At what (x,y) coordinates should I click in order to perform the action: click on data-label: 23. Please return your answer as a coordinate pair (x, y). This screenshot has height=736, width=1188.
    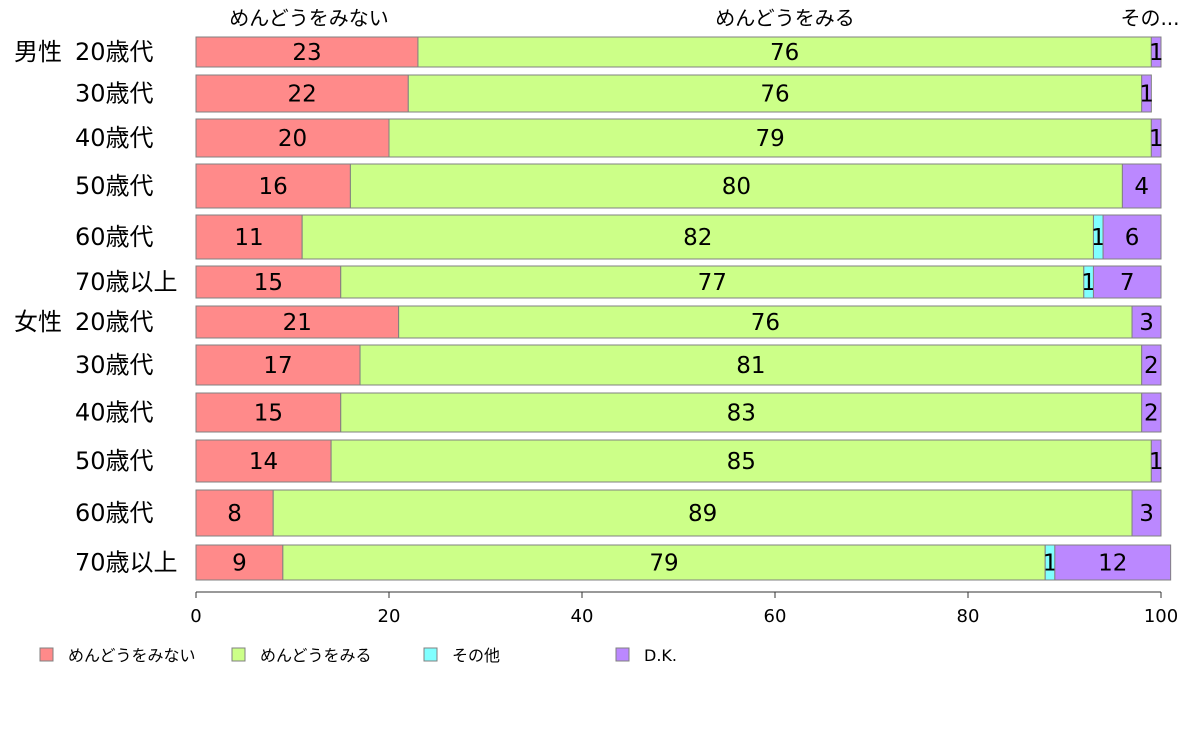
    Looking at the image, I should click on (306, 53).